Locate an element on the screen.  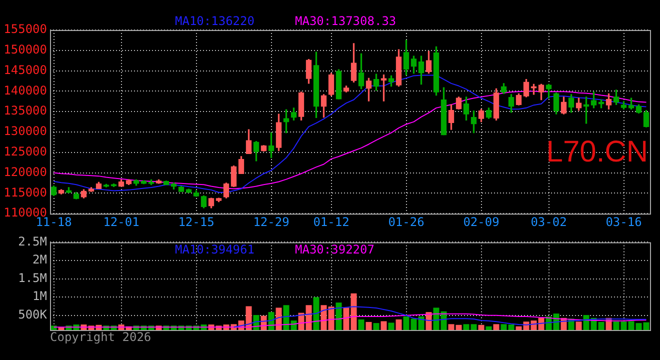
text: MA30:392207 is located at coordinates (334, 249).